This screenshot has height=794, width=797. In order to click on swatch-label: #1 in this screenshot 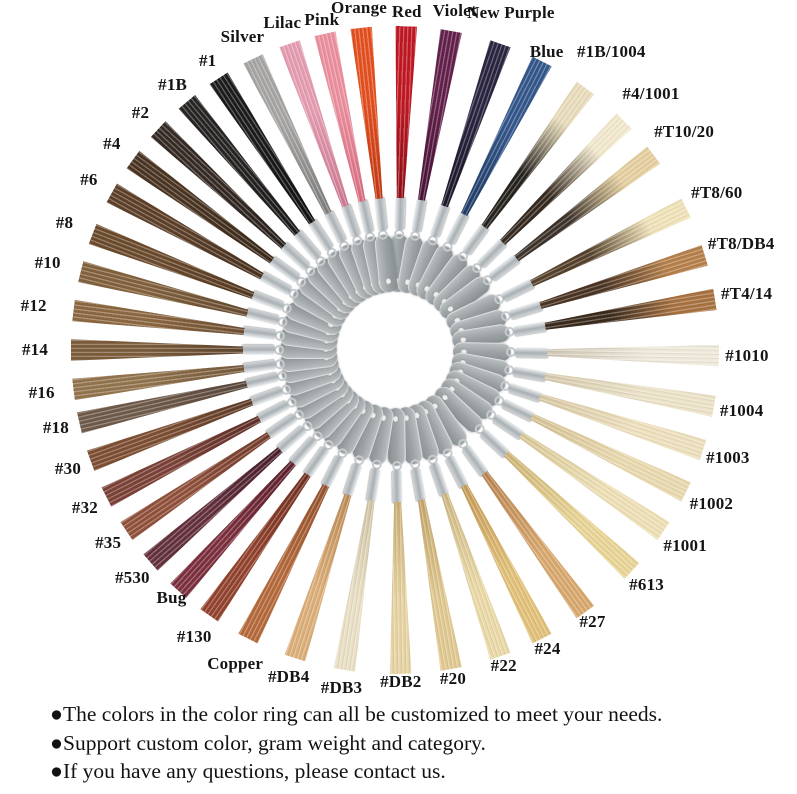, I will do `click(207, 61)`.